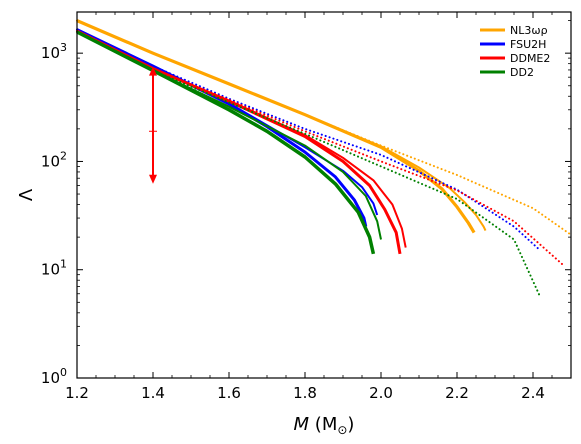 The image size is (581, 444). I want to click on y-tick-exponent: 3, so click(63, 47).